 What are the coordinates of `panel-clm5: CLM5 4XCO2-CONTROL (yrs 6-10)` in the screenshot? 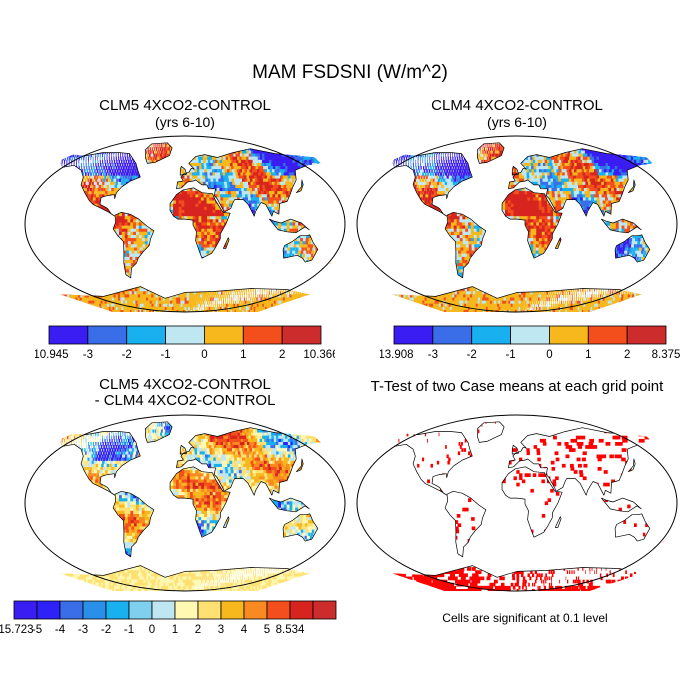 It's located at (185, 207).